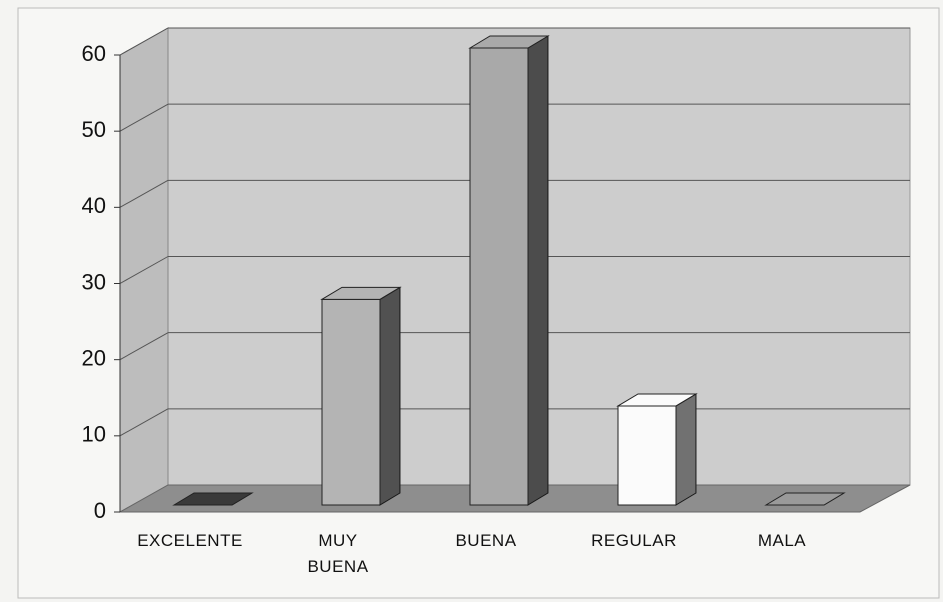  Describe the element at coordinates (486, 540) in the screenshot. I see `x-tick-label: BUENA` at that location.